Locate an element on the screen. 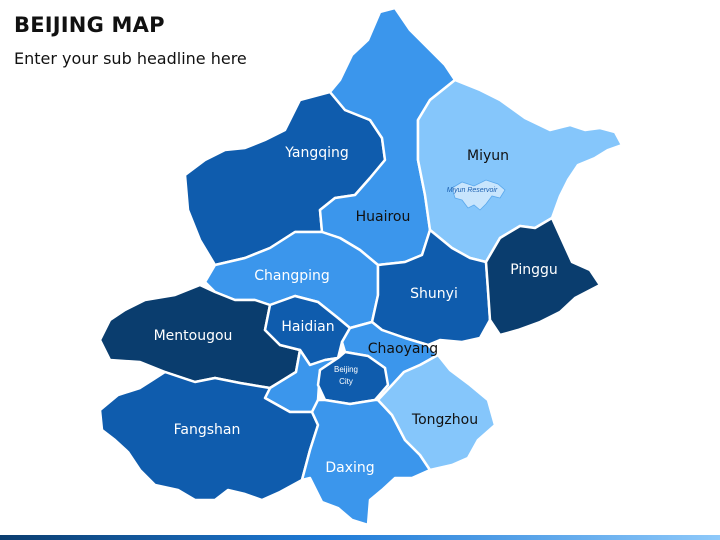 The width and height of the screenshot is (720, 540). region-tongzhou is located at coordinates (436, 412).